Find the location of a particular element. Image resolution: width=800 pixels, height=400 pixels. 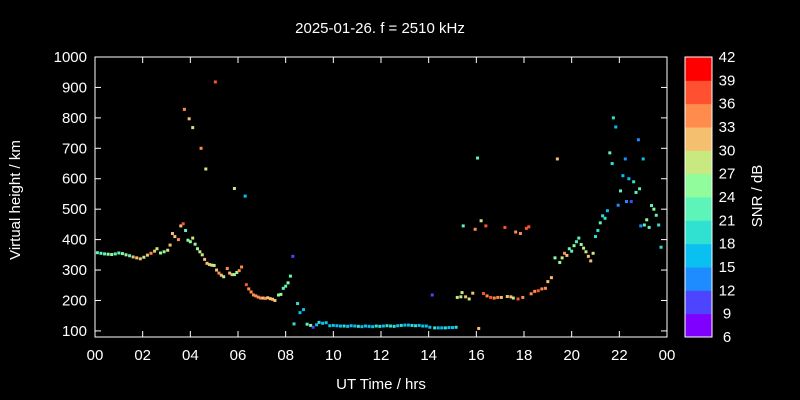

x-tick-label: 16 is located at coordinates (476, 355).